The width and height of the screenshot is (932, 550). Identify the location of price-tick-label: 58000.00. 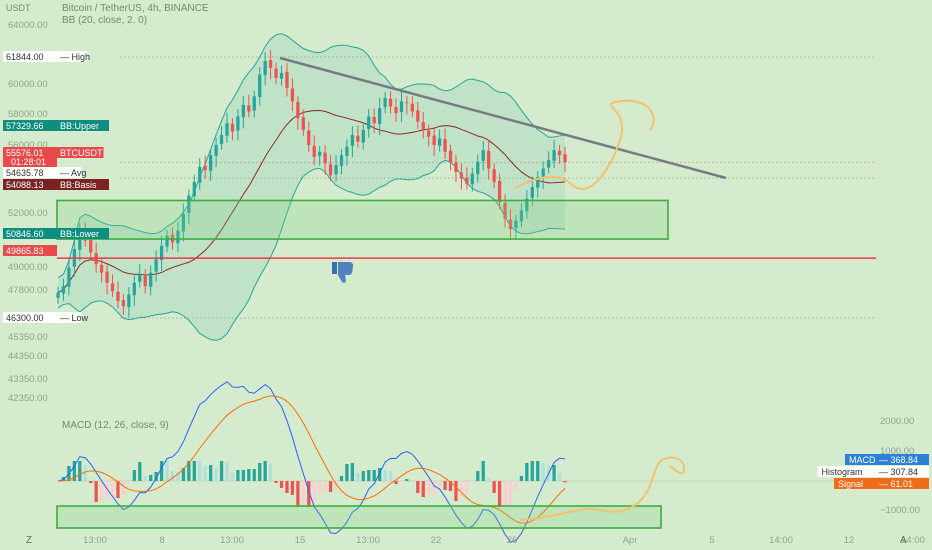
(28, 114).